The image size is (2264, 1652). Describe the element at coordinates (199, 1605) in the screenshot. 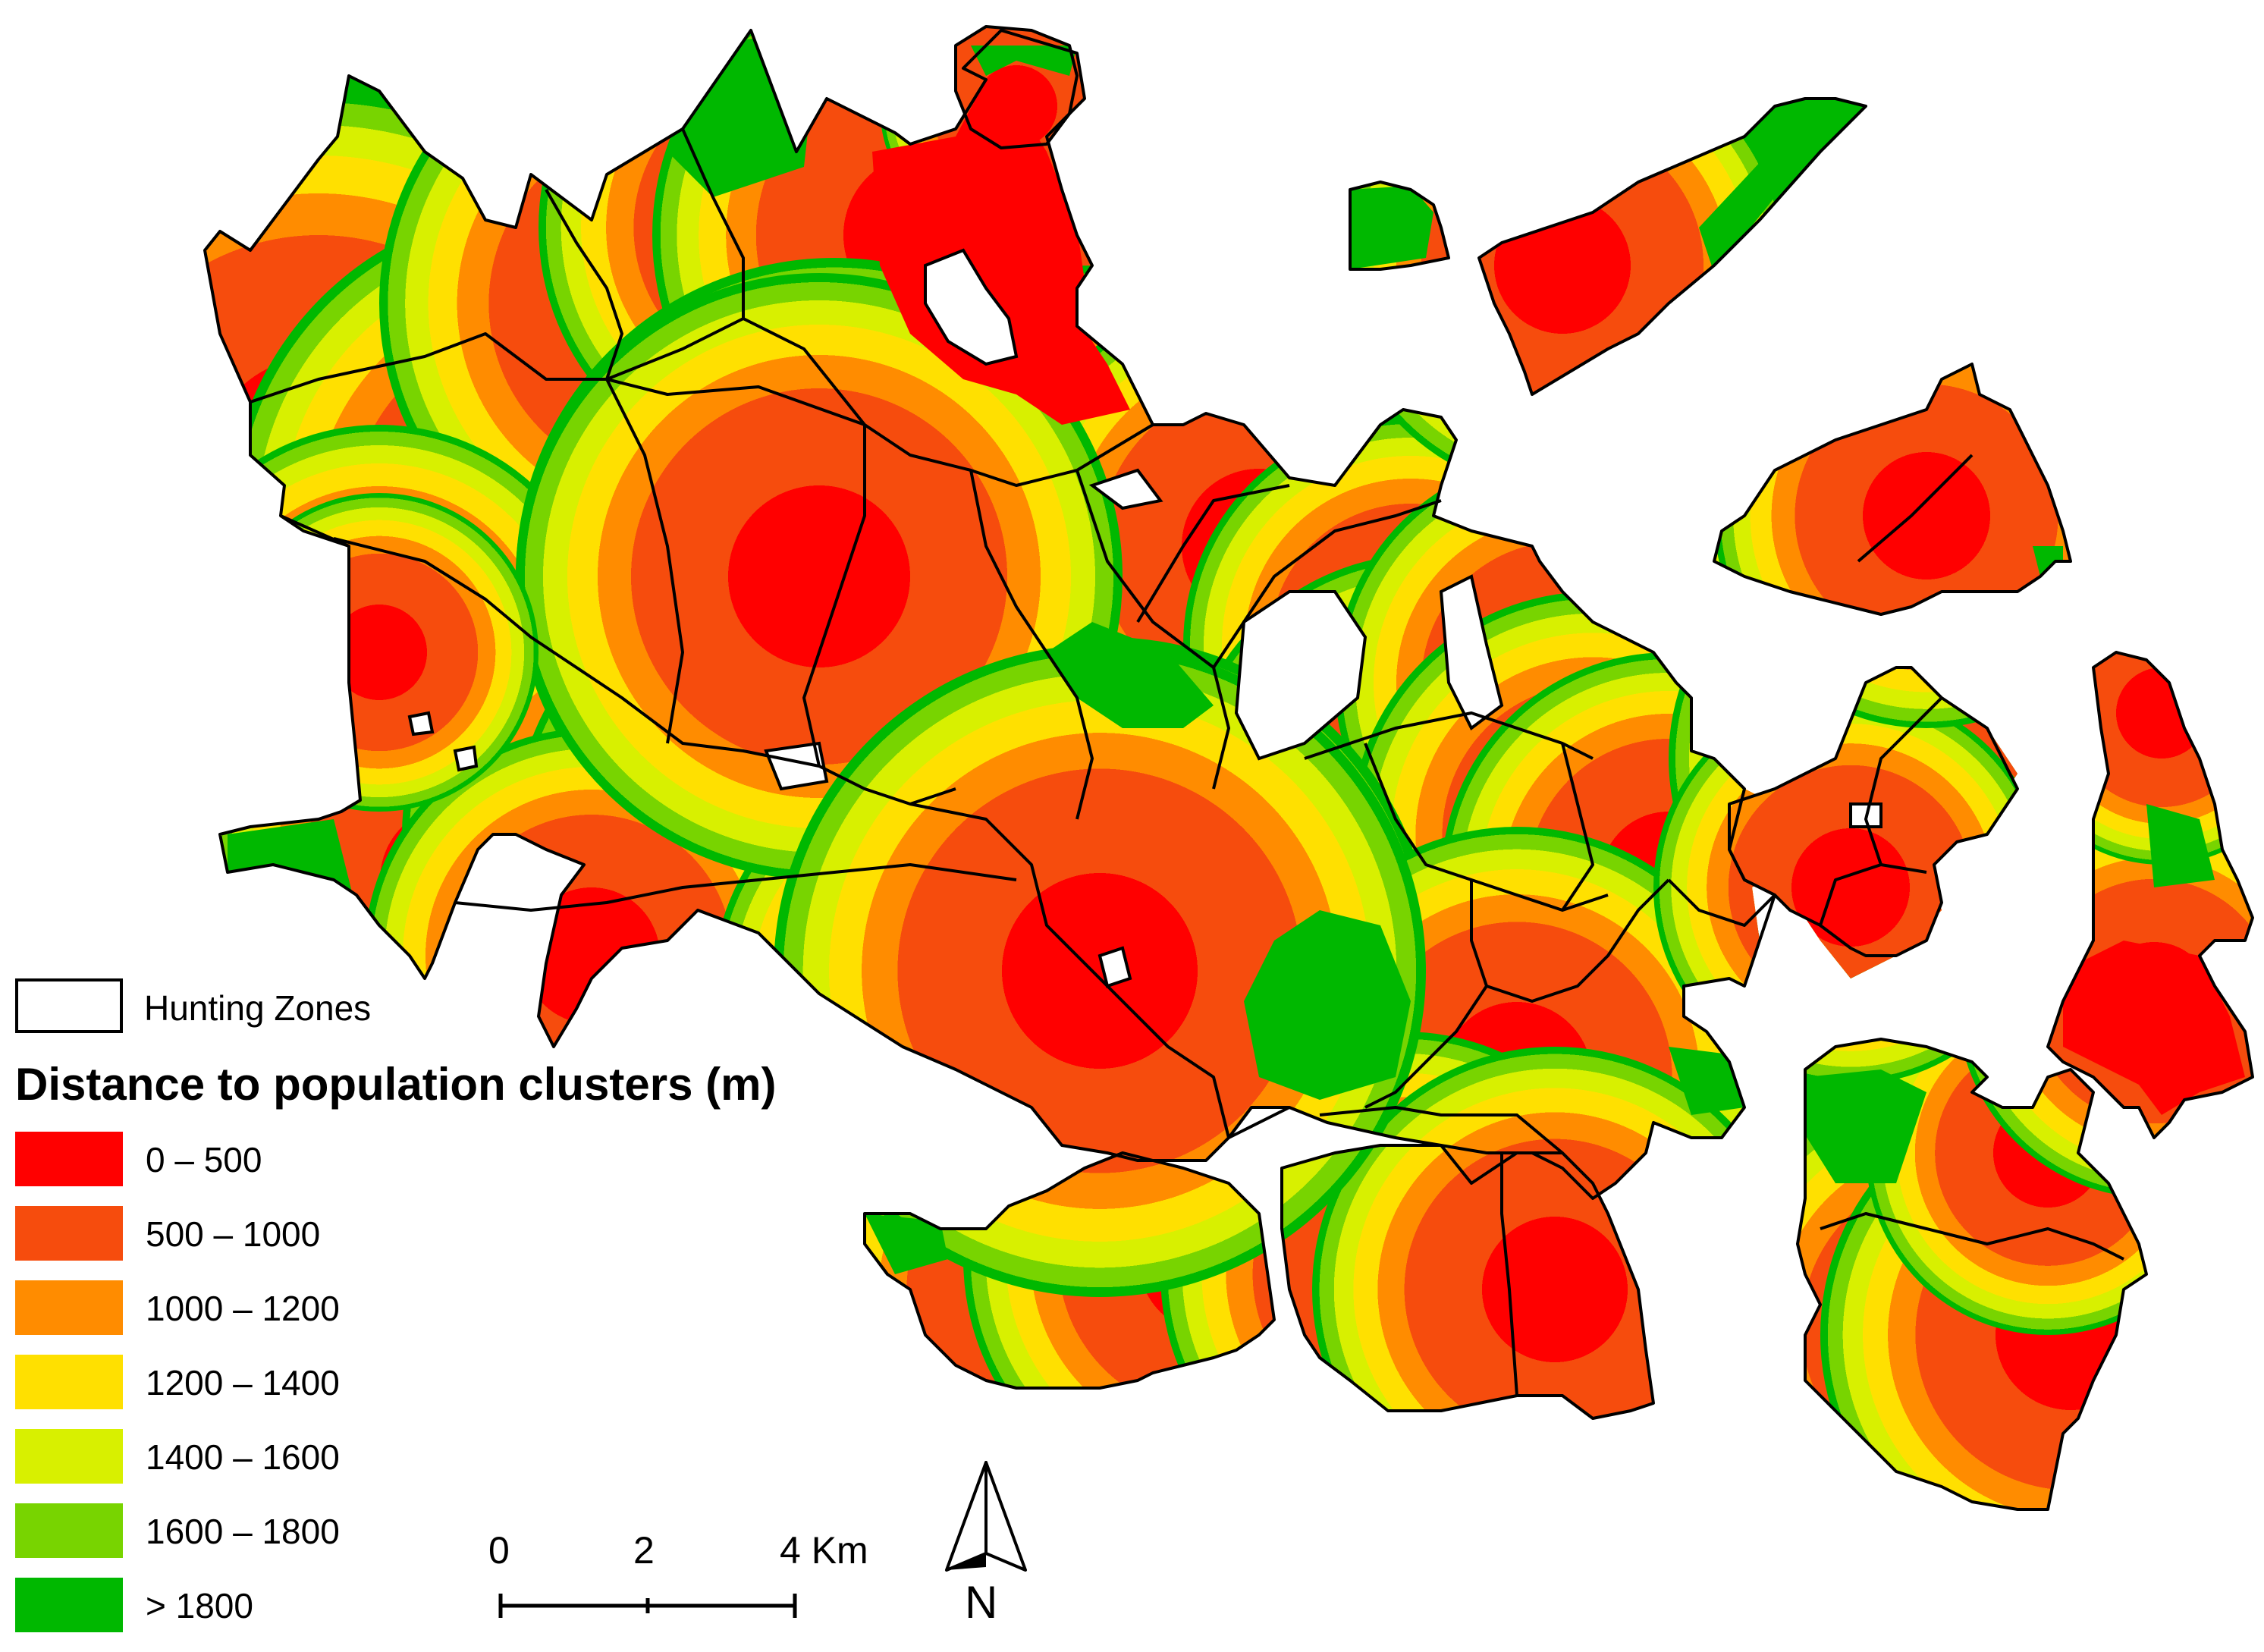

I see `legend-class-label: > 1800` at that location.